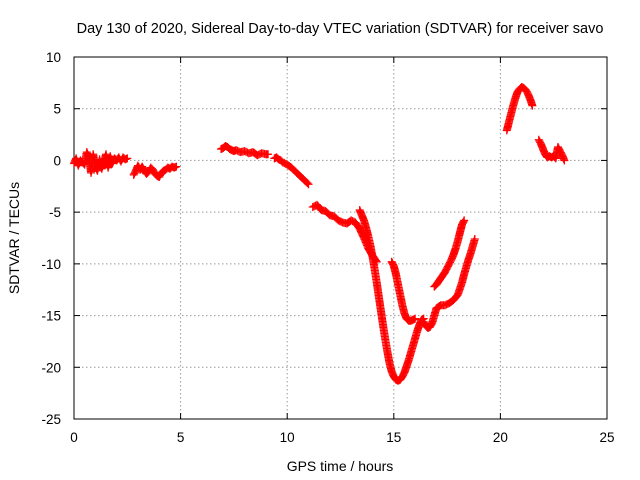 This screenshot has width=640, height=480. I want to click on y-tick-label: -10, so click(51, 264).